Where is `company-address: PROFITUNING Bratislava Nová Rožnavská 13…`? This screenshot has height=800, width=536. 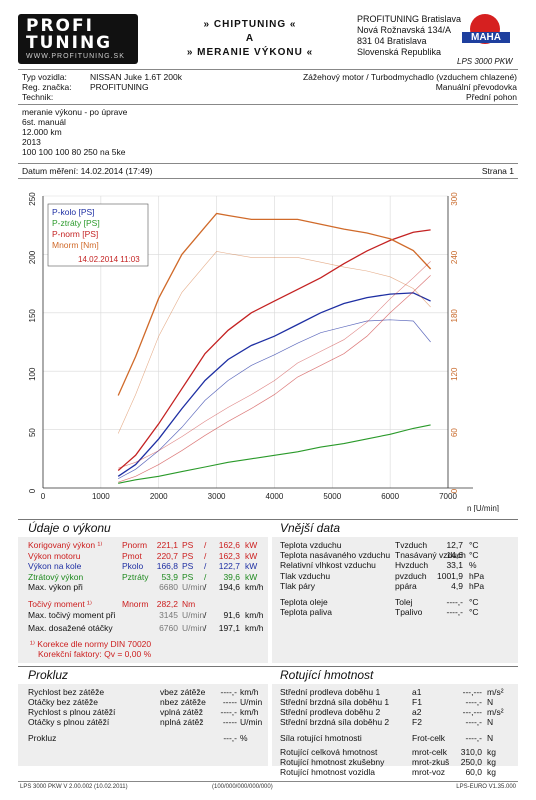
company-address: PROFITUNING Bratislava Nová Rožnavská 13… is located at coordinates (409, 36).